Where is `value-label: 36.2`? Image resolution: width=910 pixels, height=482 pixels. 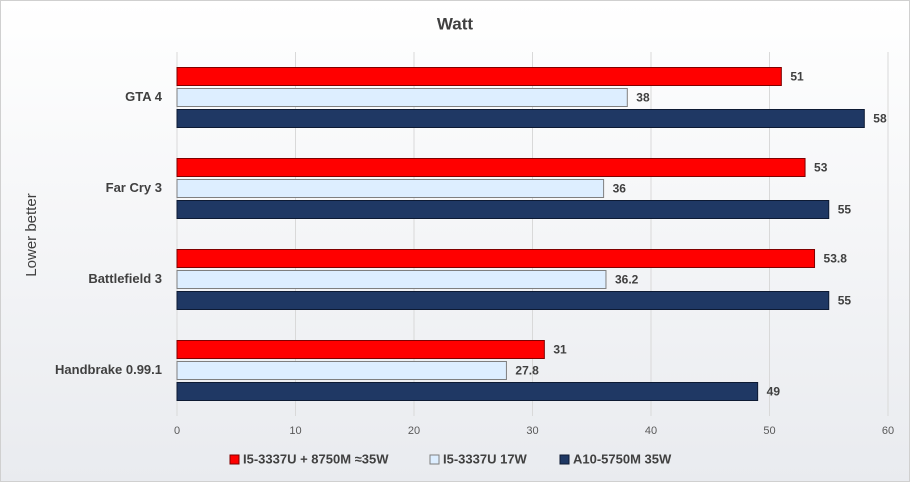
value-label: 36.2 is located at coordinates (627, 280).